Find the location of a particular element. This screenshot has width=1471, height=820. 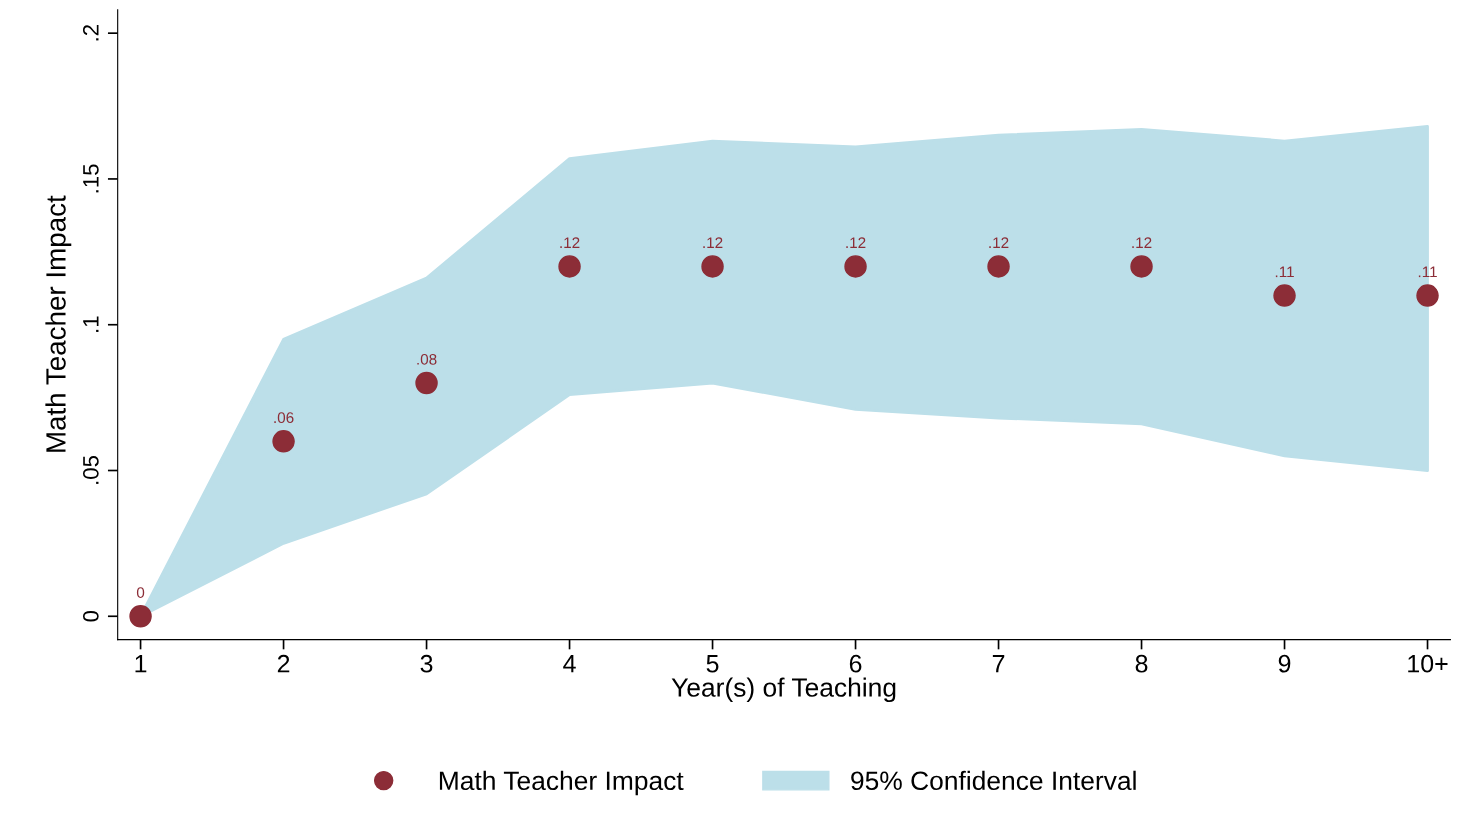

x-tick-label: 8 is located at coordinates (1141, 663).